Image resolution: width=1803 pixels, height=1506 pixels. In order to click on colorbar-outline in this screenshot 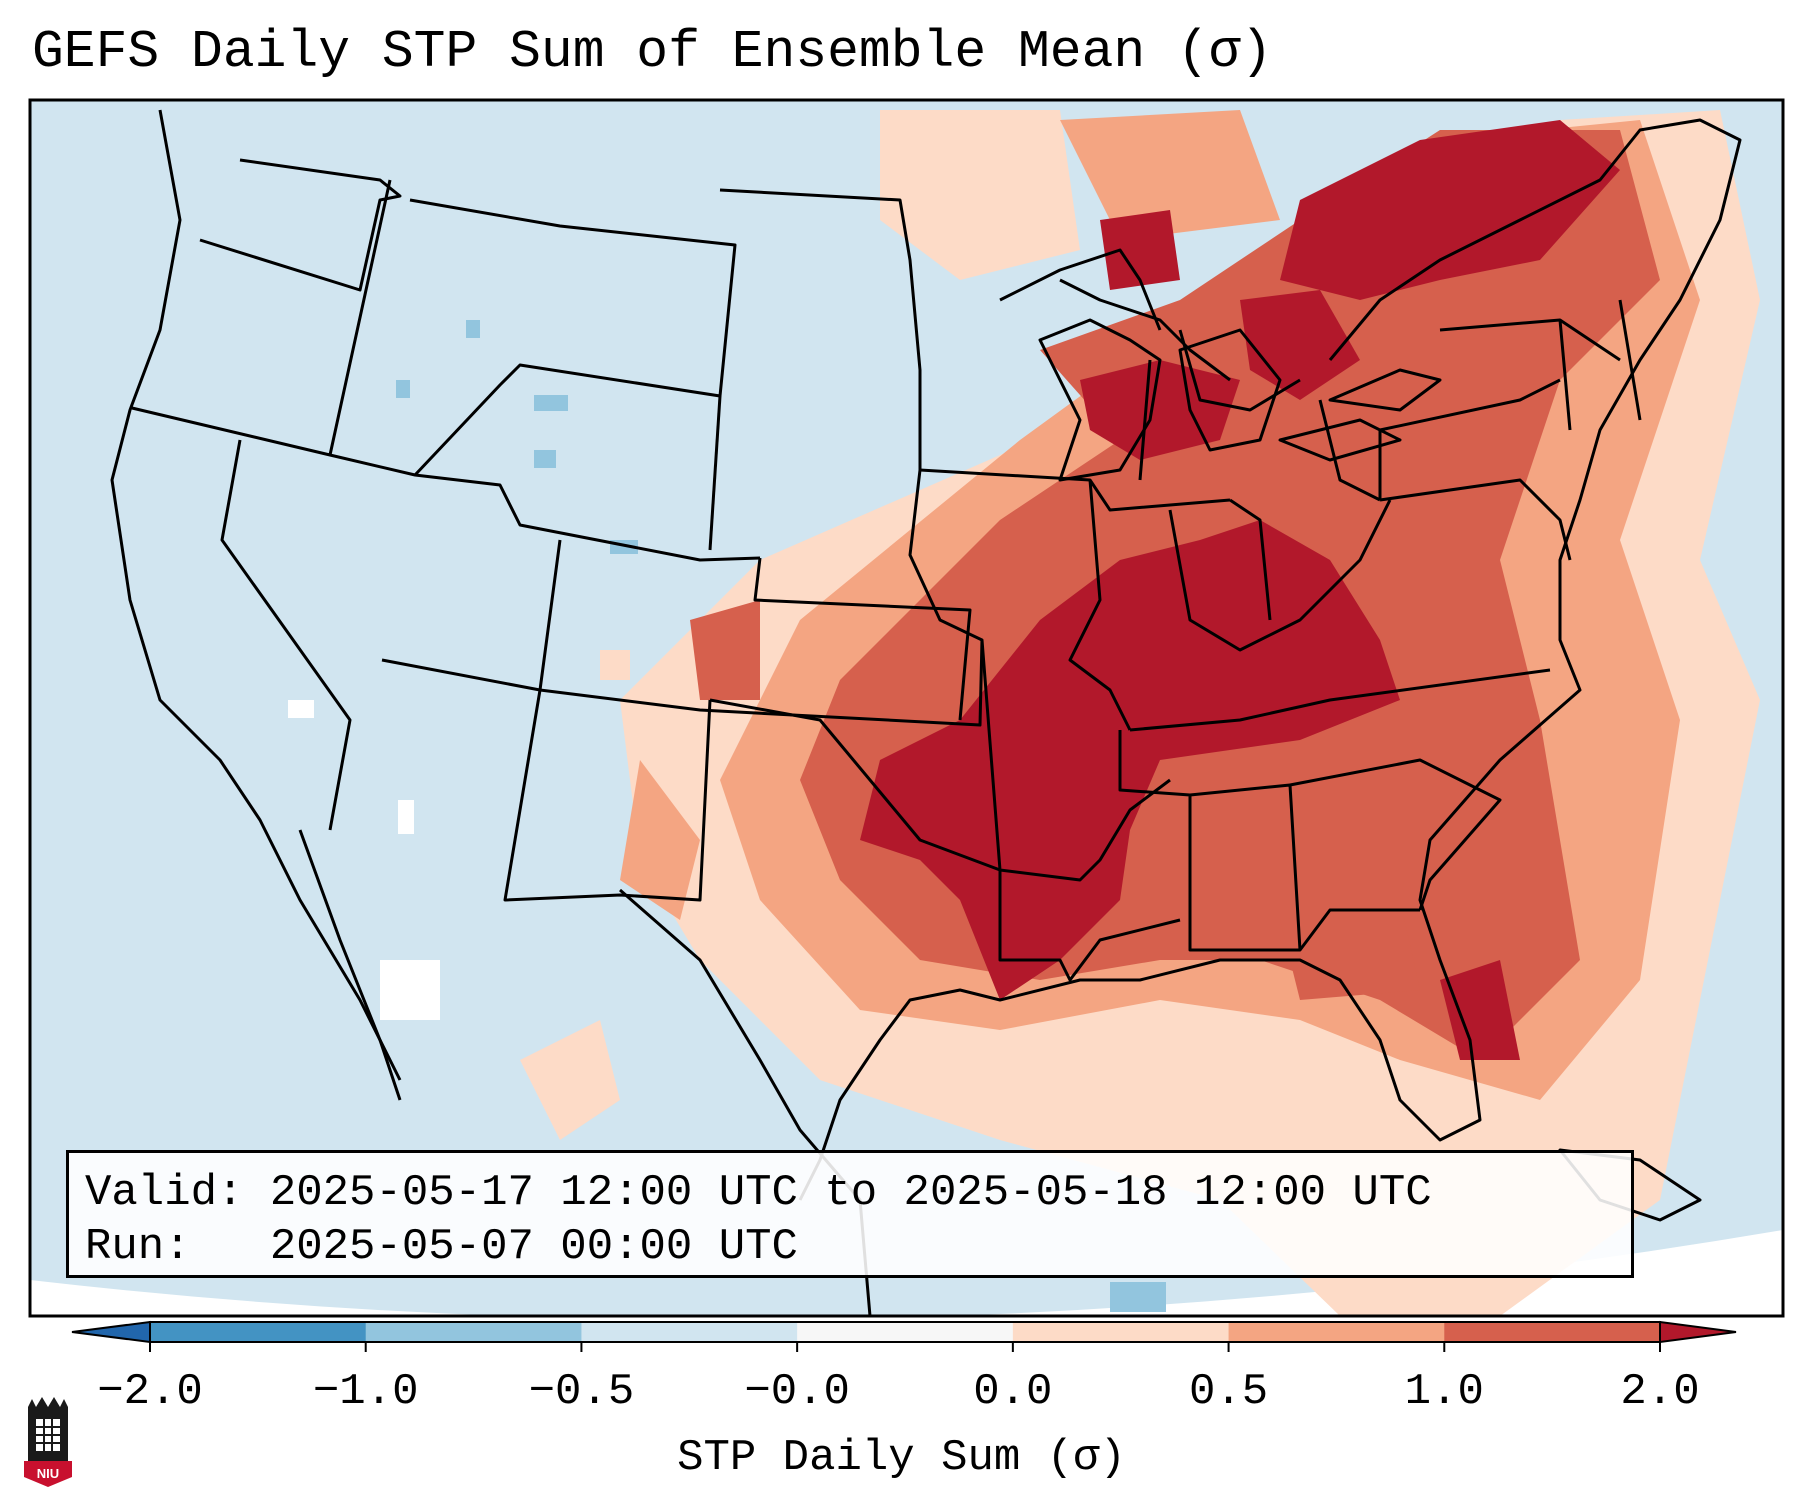, I will do `click(905, 1332)`.